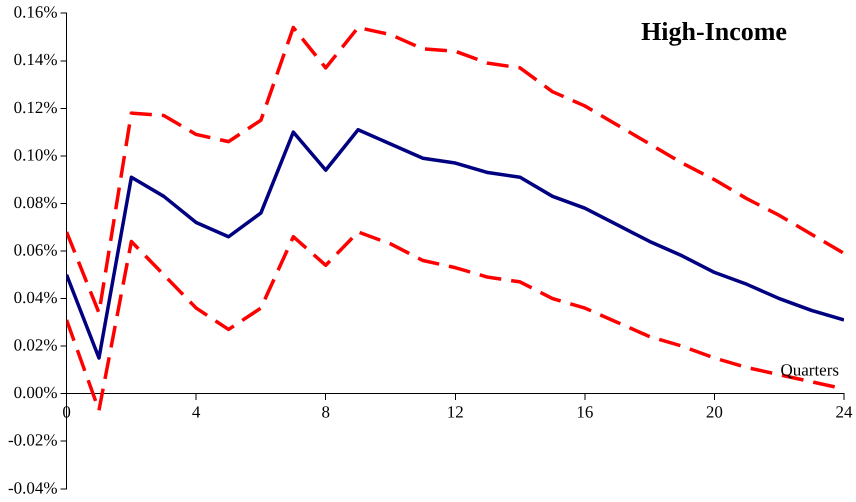 Image resolution: width=856 pixels, height=502 pixels. Describe the element at coordinates (196, 412) in the screenshot. I see `x-tick-label: 4` at that location.